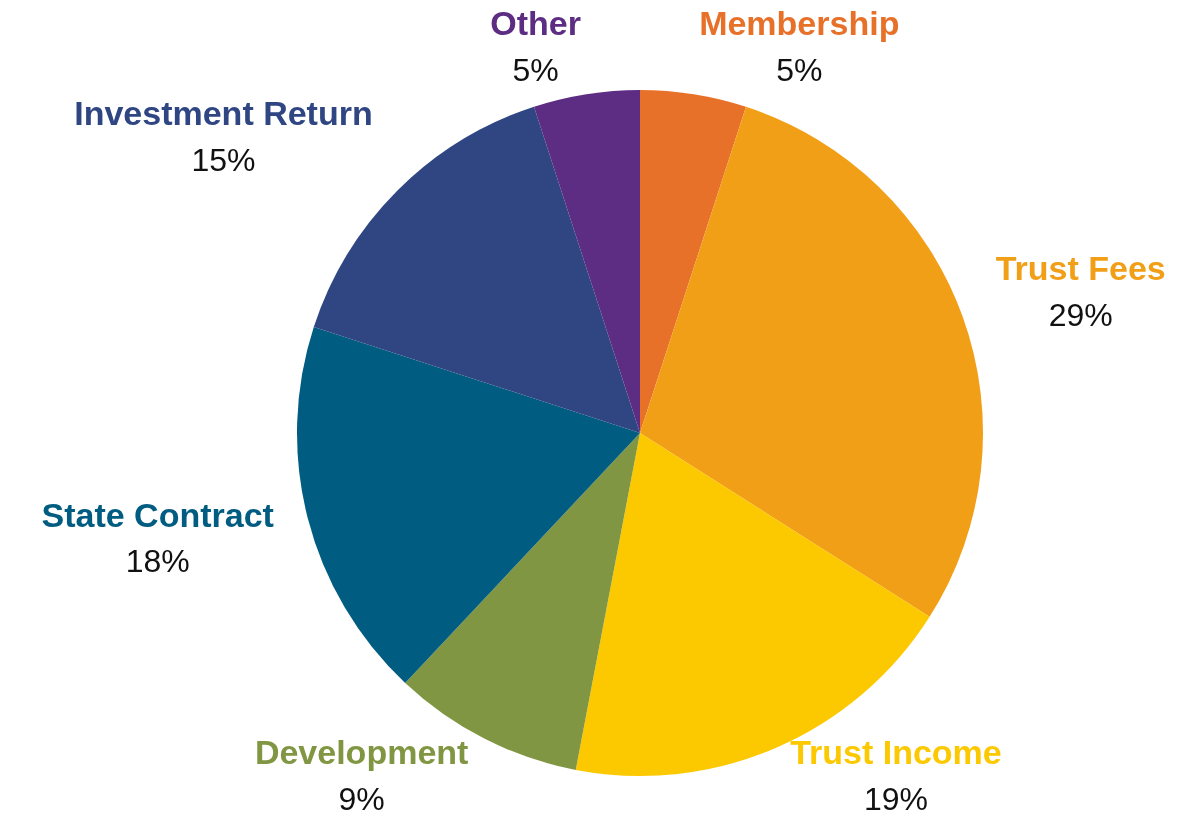  I want to click on data-label: 15%, so click(223, 159).